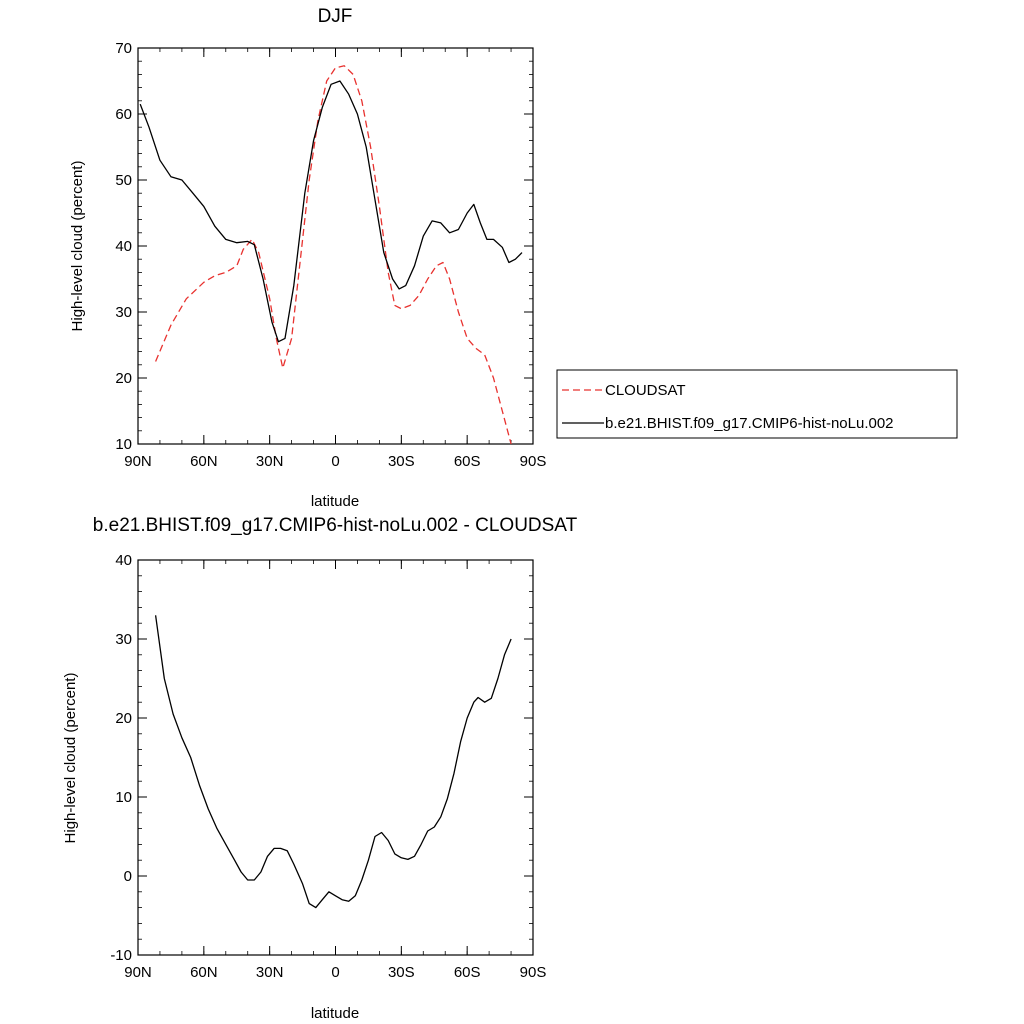 The height and width of the screenshot is (1024, 1024). What do you see at coordinates (335, 972) in the screenshot?
I see `bottom-x-tick-label: 0` at bounding box center [335, 972].